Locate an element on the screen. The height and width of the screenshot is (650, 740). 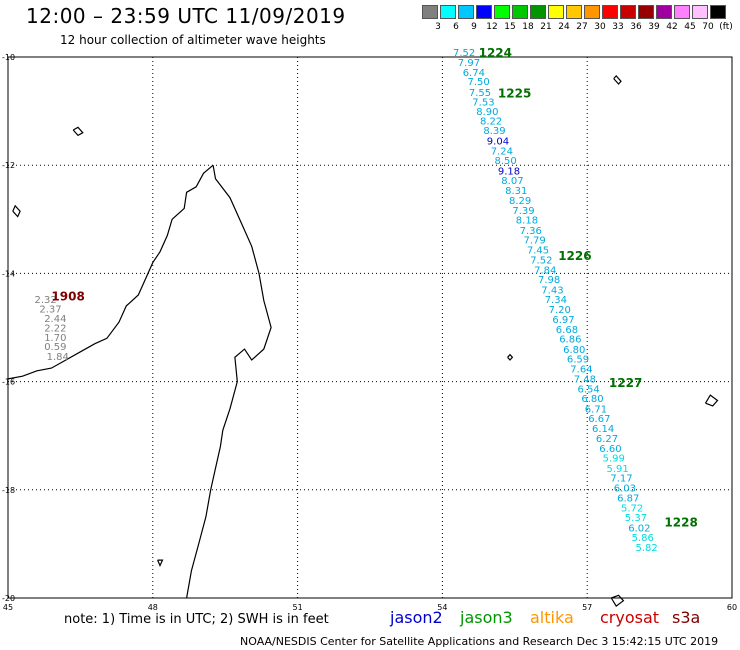
swh-value: 6.87 is located at coordinates (628, 499).